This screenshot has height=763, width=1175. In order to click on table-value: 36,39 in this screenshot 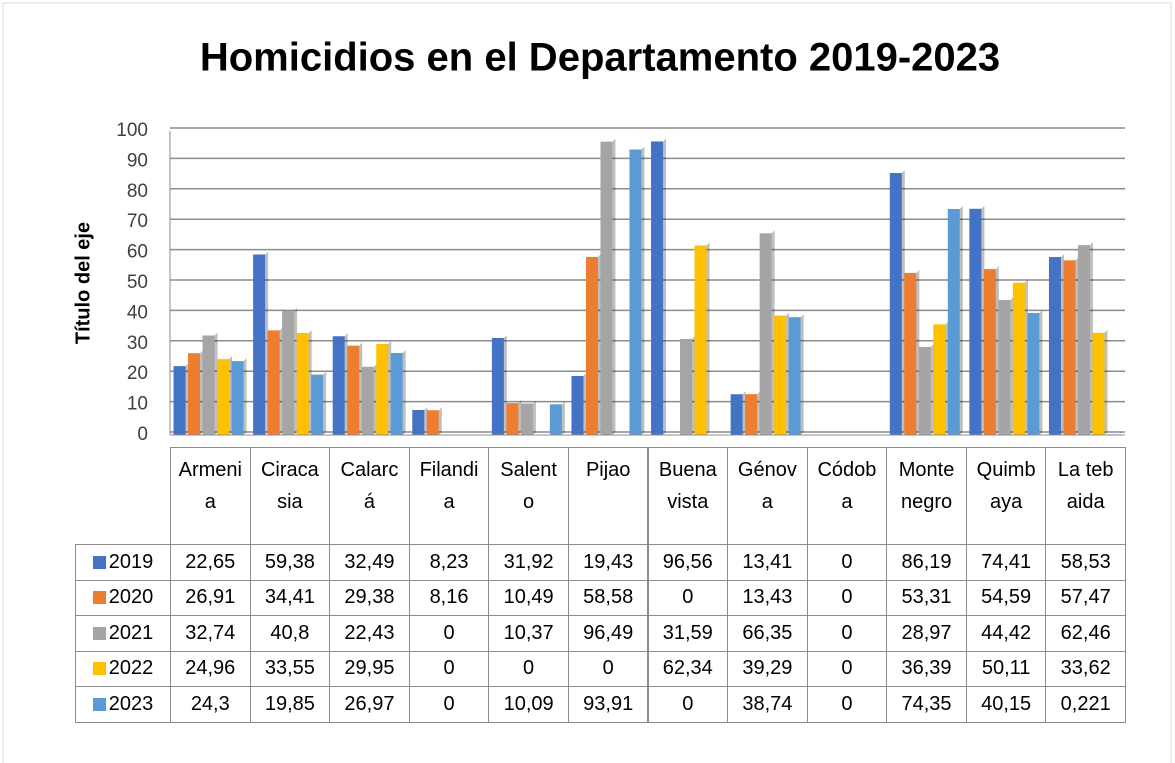, I will do `click(926, 668)`.